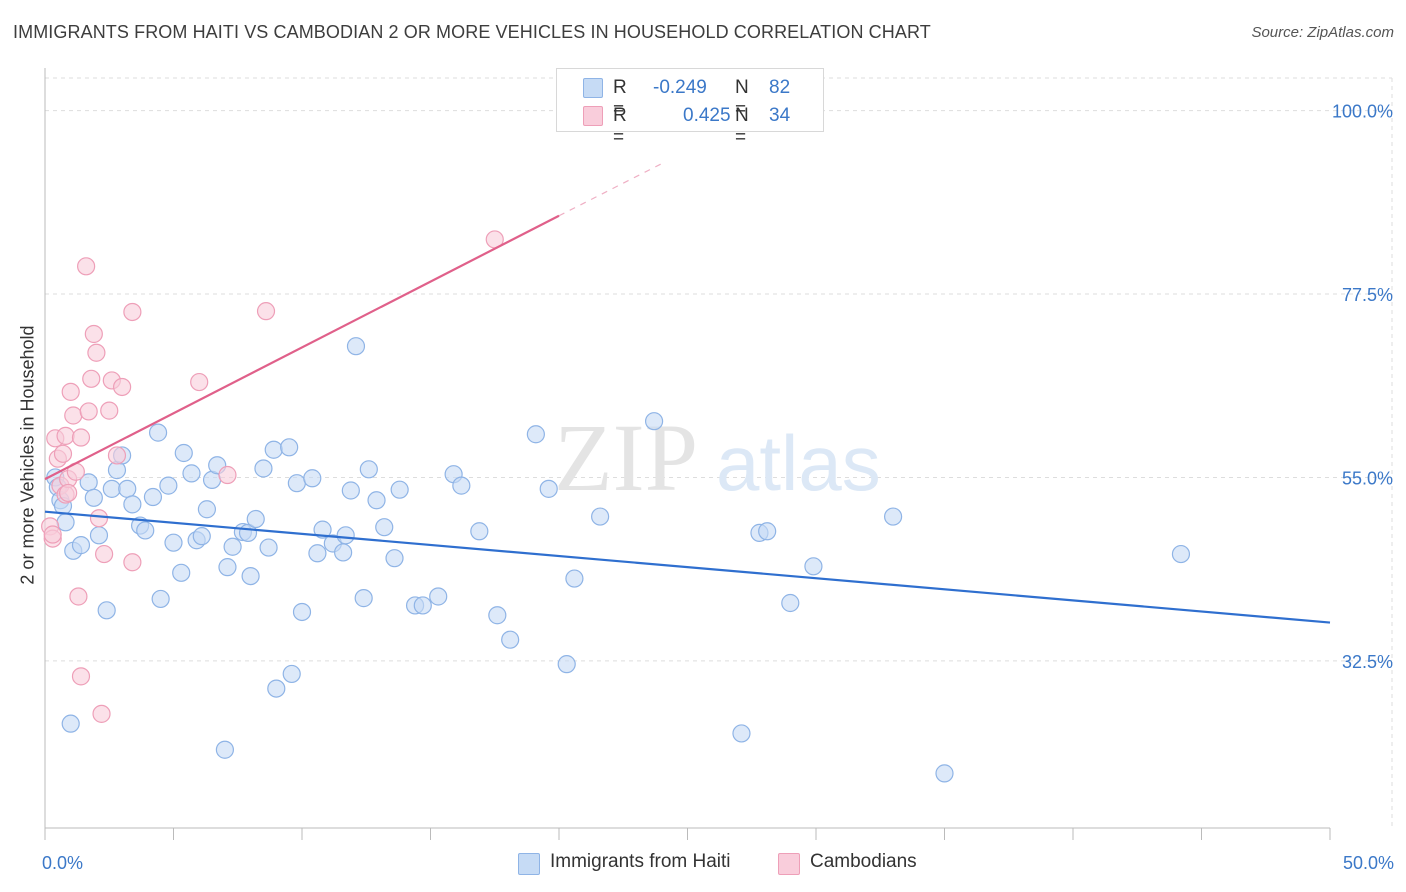 The width and height of the screenshot is (1406, 892). What do you see at coordinates (780, 115) in the screenshot?
I see `legend-n-value-cambodians: 34` at bounding box center [780, 115].